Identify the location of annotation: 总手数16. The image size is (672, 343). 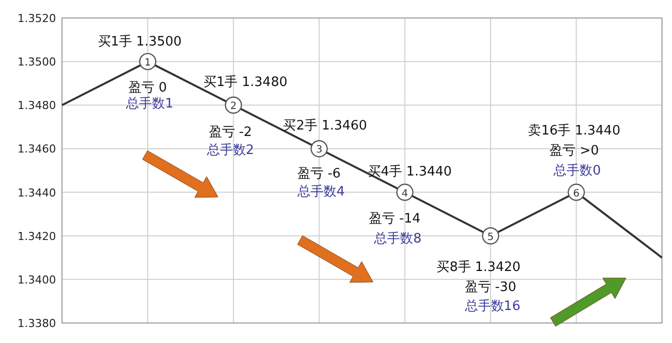
(492, 306).